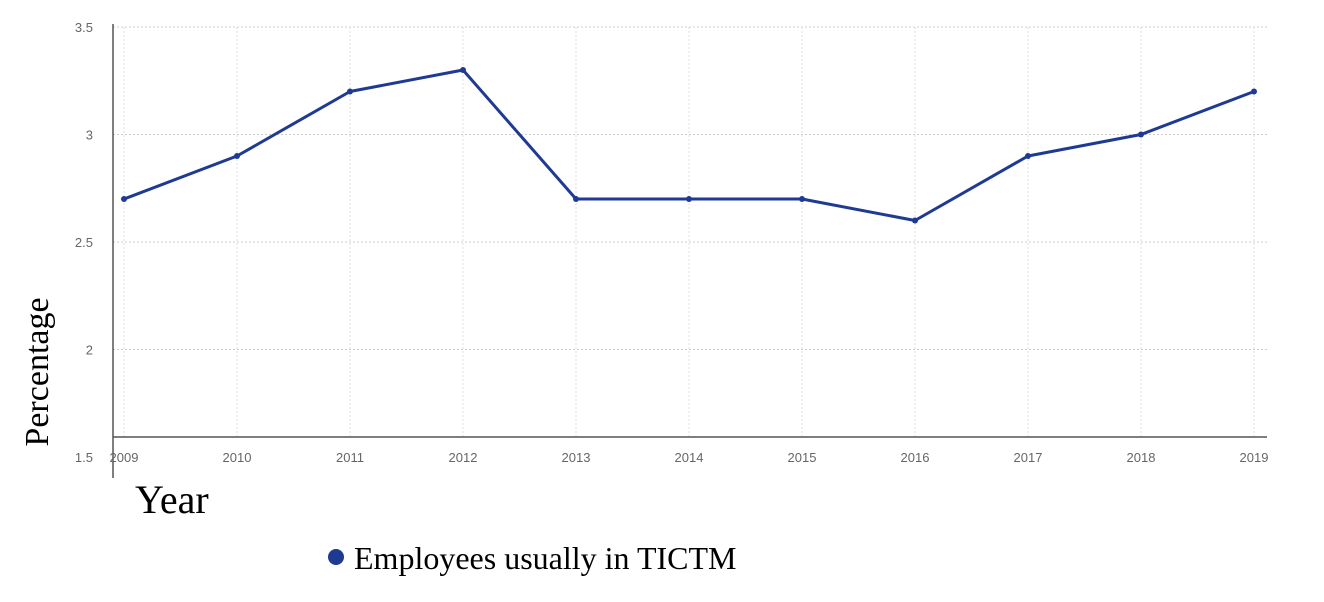 The image size is (1324, 602). Describe the element at coordinates (1028, 457) in the screenshot. I see `x-tick-label: 2017` at that location.